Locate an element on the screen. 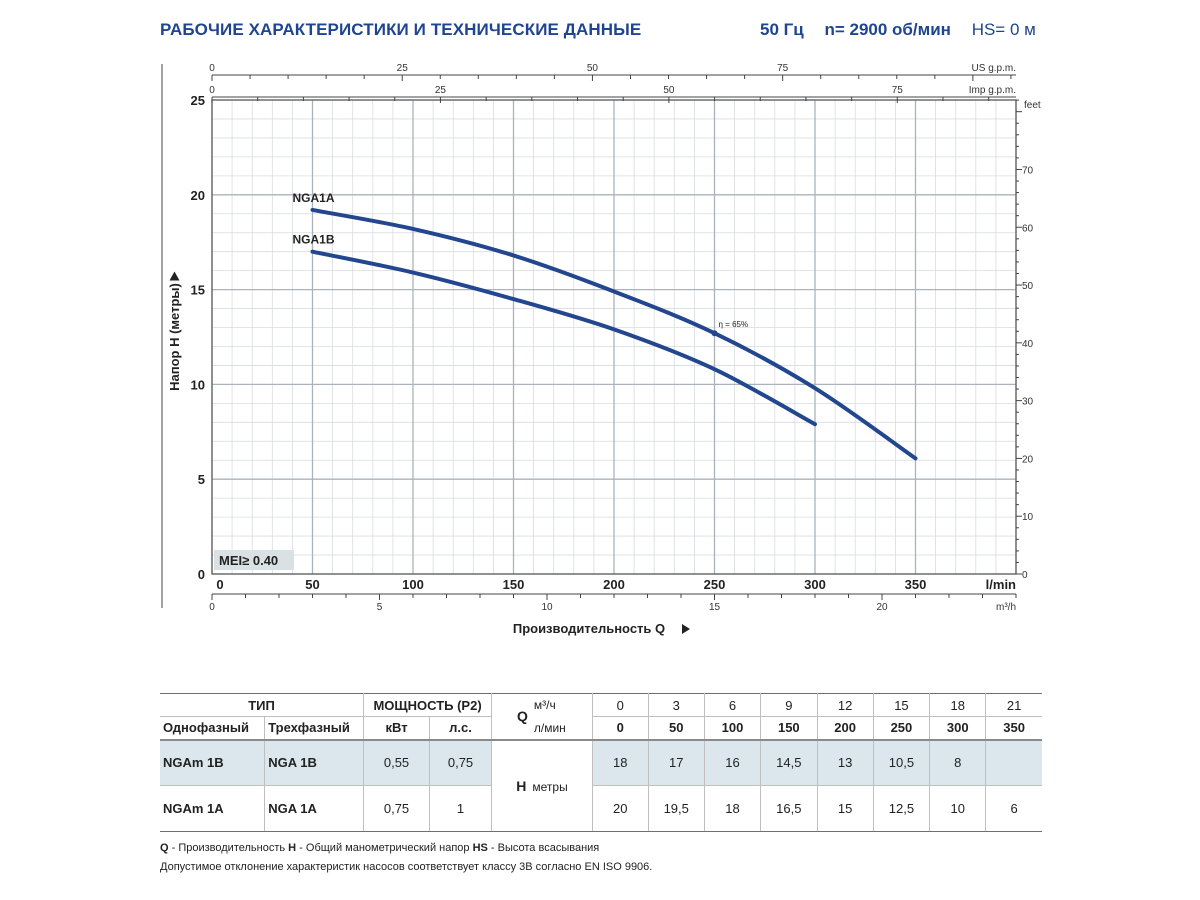 The height and width of the screenshot is (900, 1200). x-axis-unit: l/min is located at coordinates (1001, 584).